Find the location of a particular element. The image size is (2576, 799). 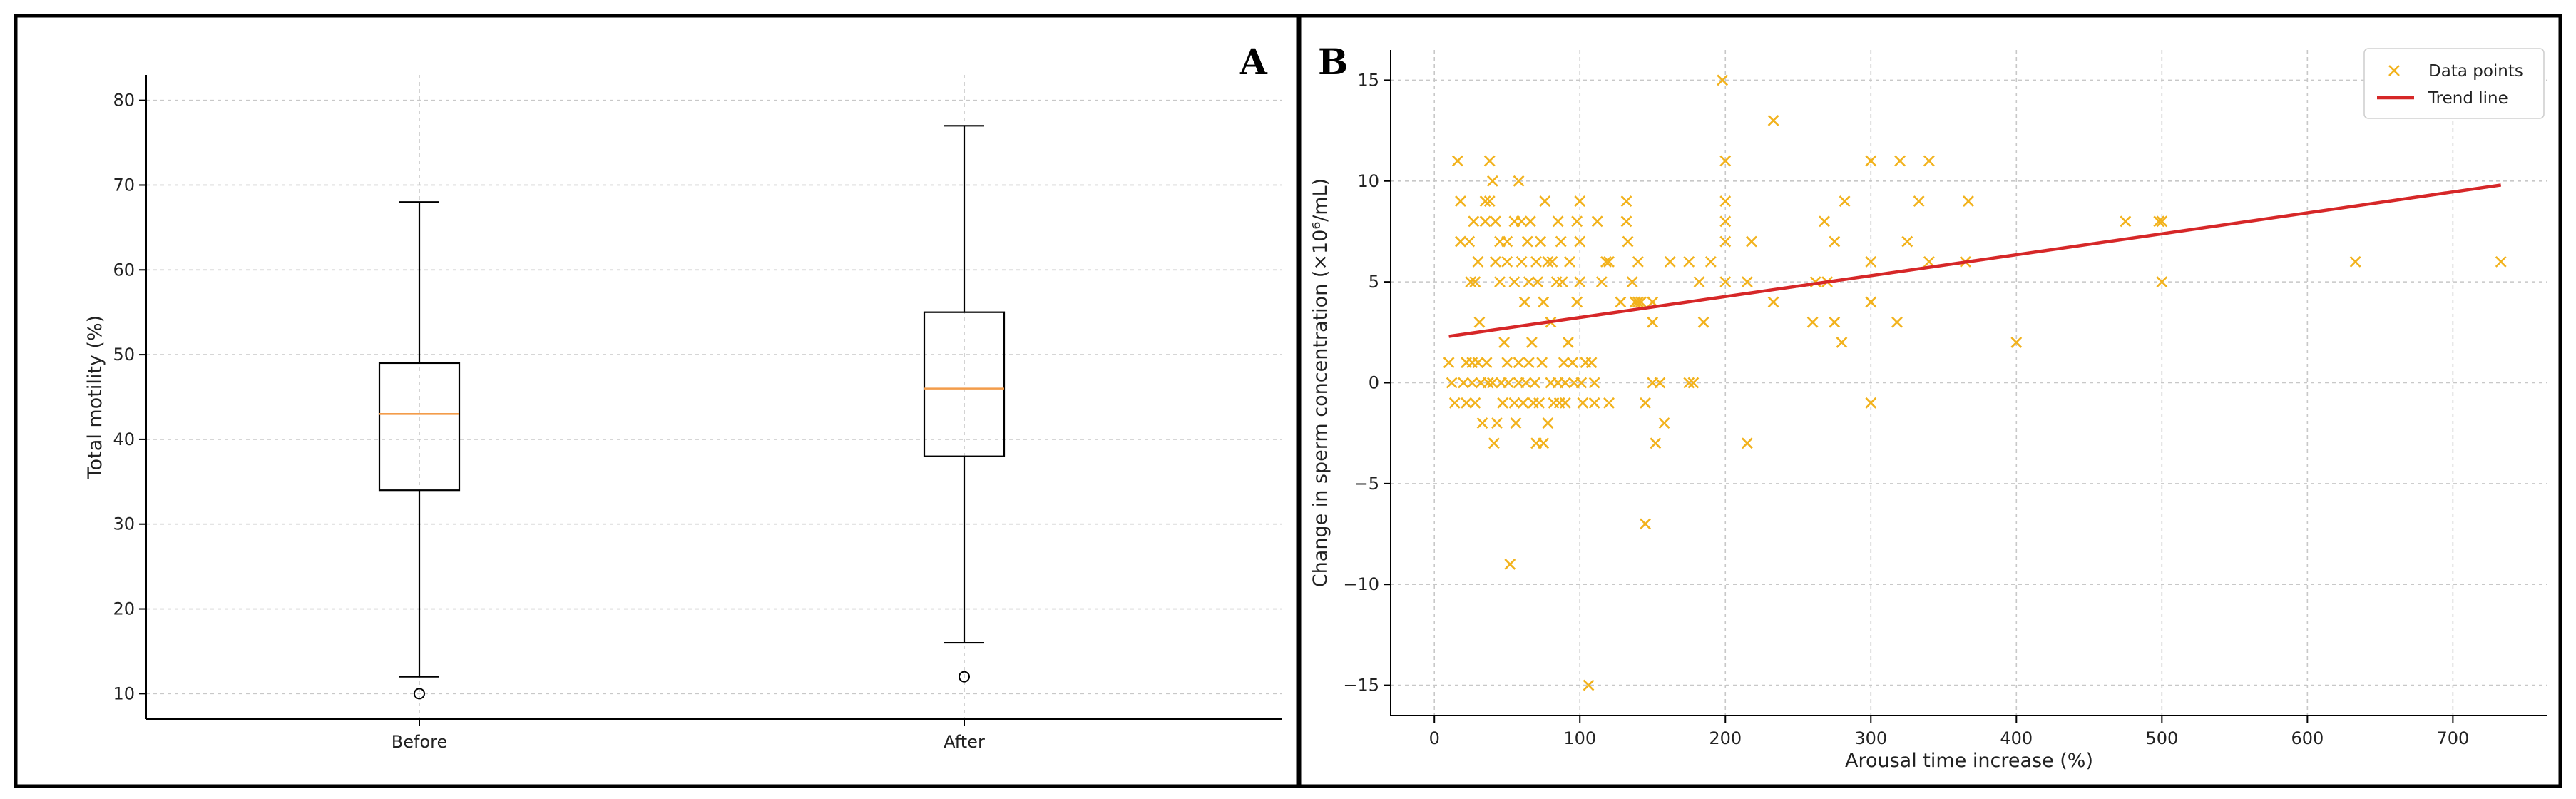

panel-b-x-tick-label: 600 is located at coordinates (2307, 738).